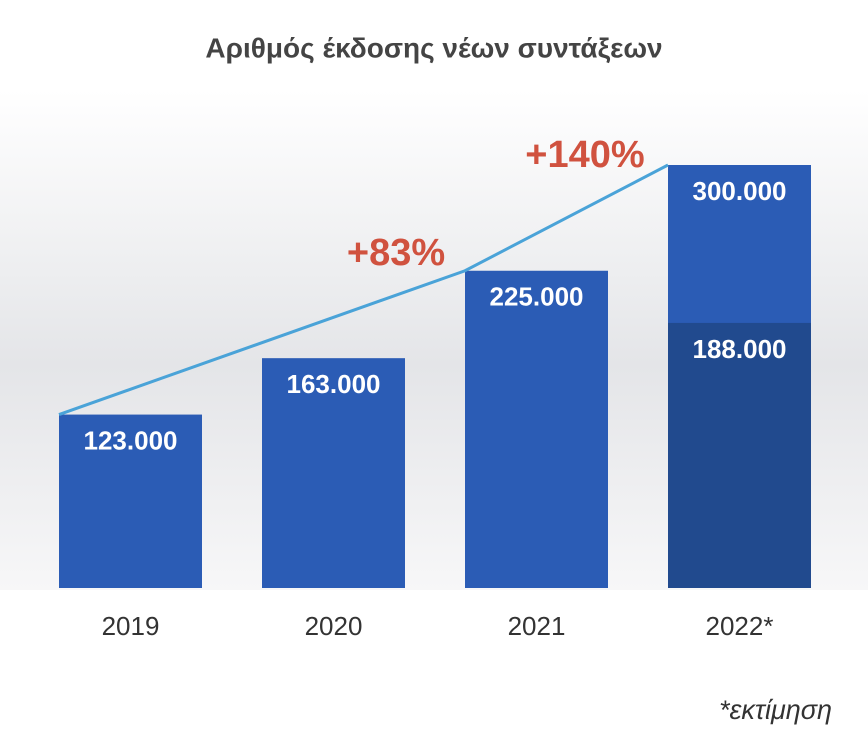  Describe the element at coordinates (433, 47) in the screenshot. I see `chart-title: Αριθμός έκδοσης νέων συντάξεων` at that location.